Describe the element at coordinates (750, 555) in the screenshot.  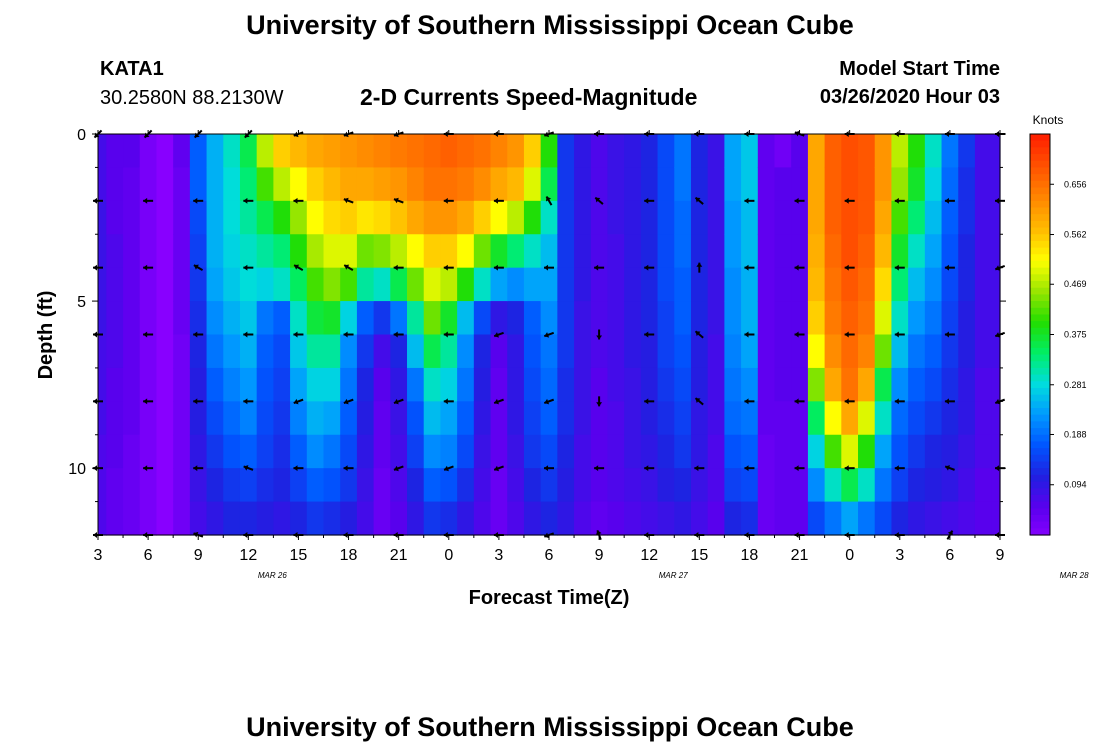
I see `x-tick-label: 18` at that location.